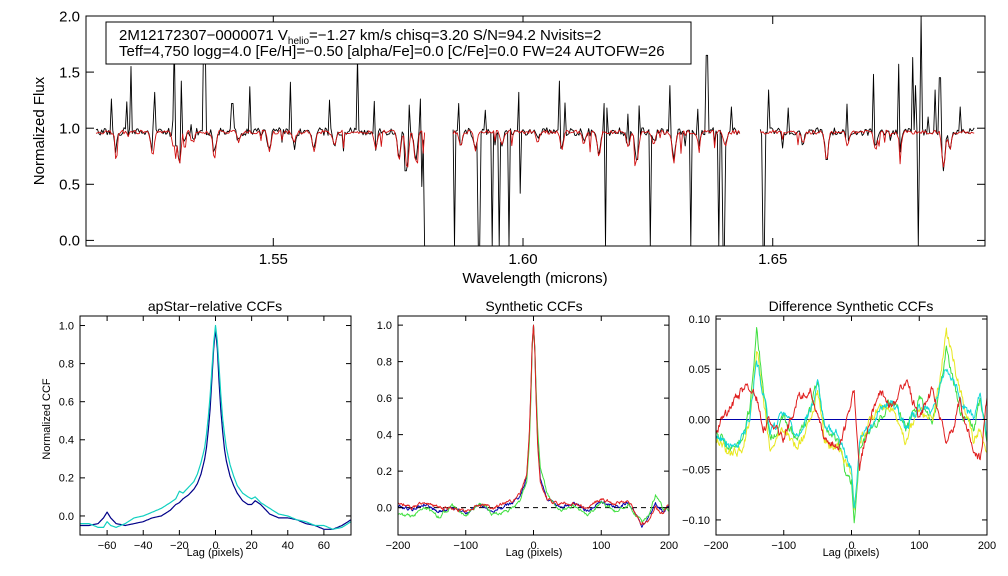 The image size is (1008, 576). I want to click on ccf-synthetic-x-tick-label: −100, so click(465, 546).